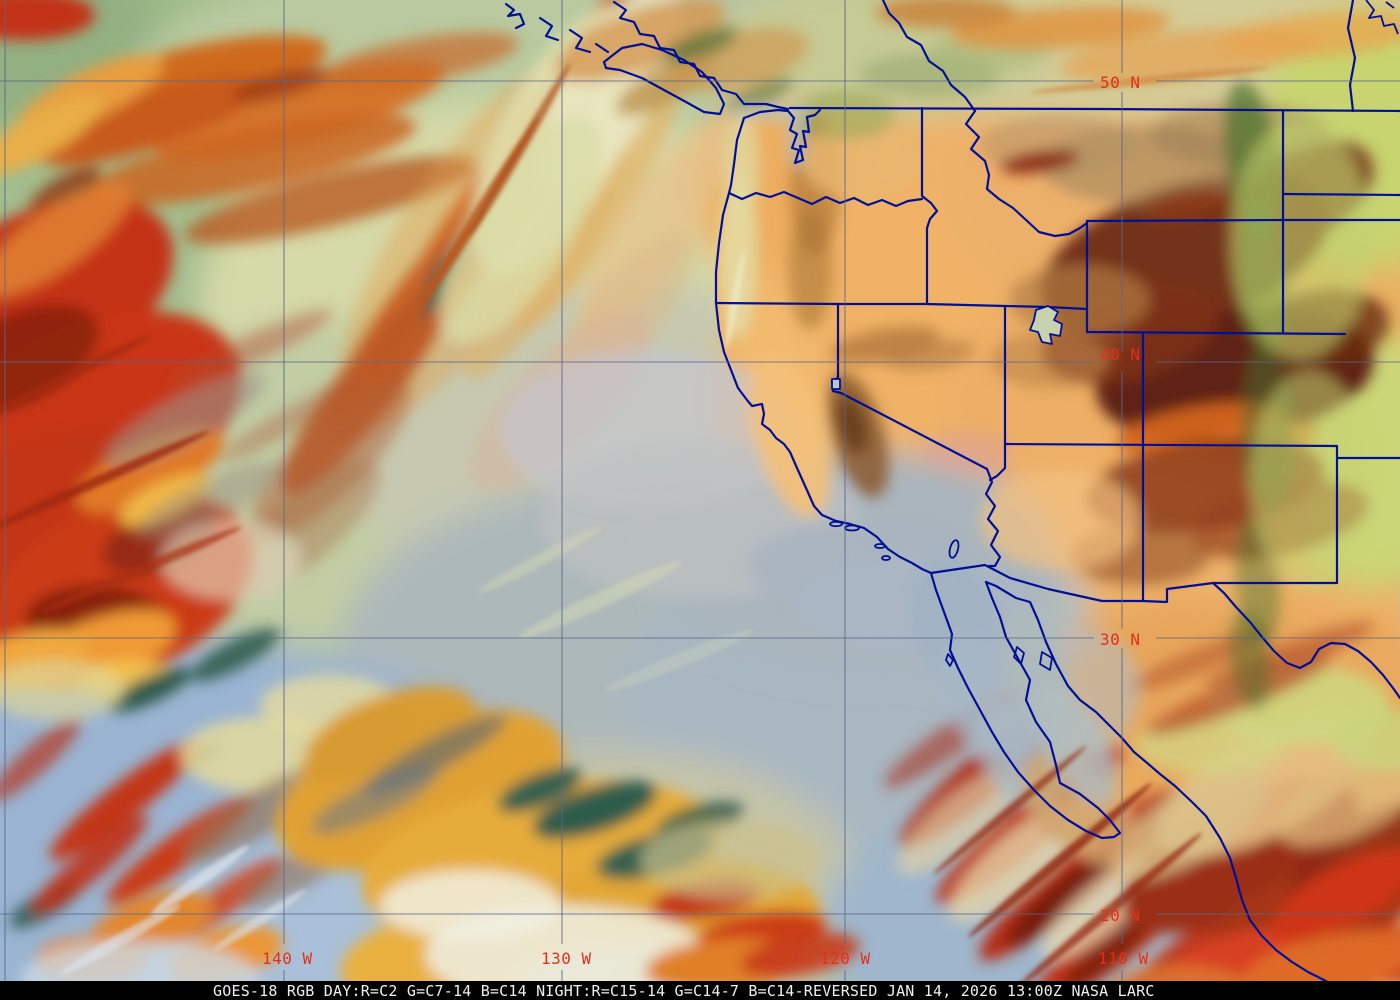 The image size is (1400, 1000). Describe the element at coordinates (901, 306) in the screenshot. I see `border-42n-path` at that location.